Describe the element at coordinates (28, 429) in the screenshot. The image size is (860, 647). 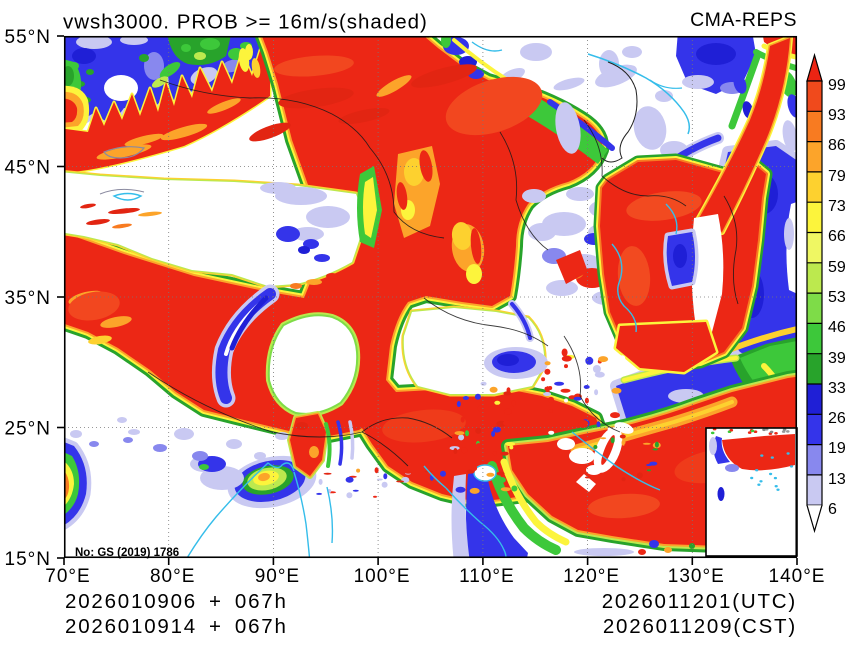
I see `svg-text: 25°N` at that location.